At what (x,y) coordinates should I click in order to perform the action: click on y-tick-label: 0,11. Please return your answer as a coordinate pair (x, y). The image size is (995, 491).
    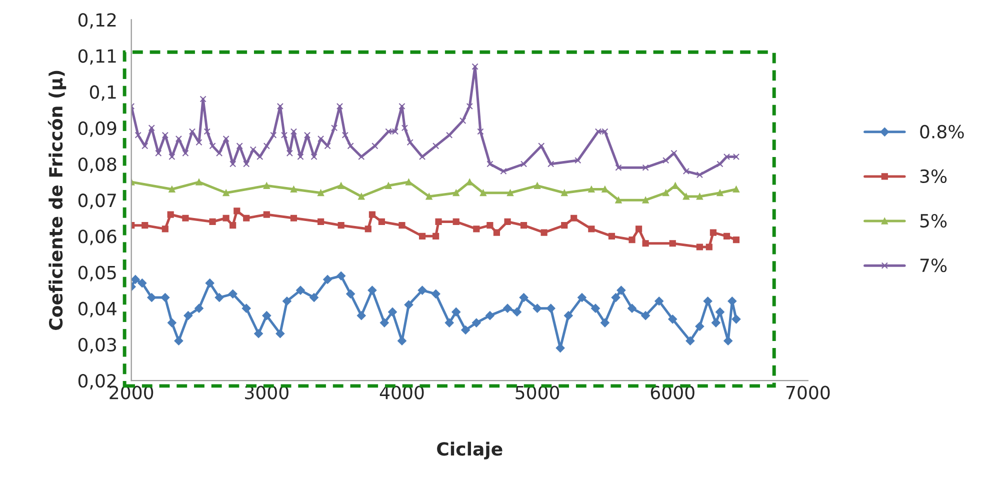
    Looking at the image, I should click on (97, 57).